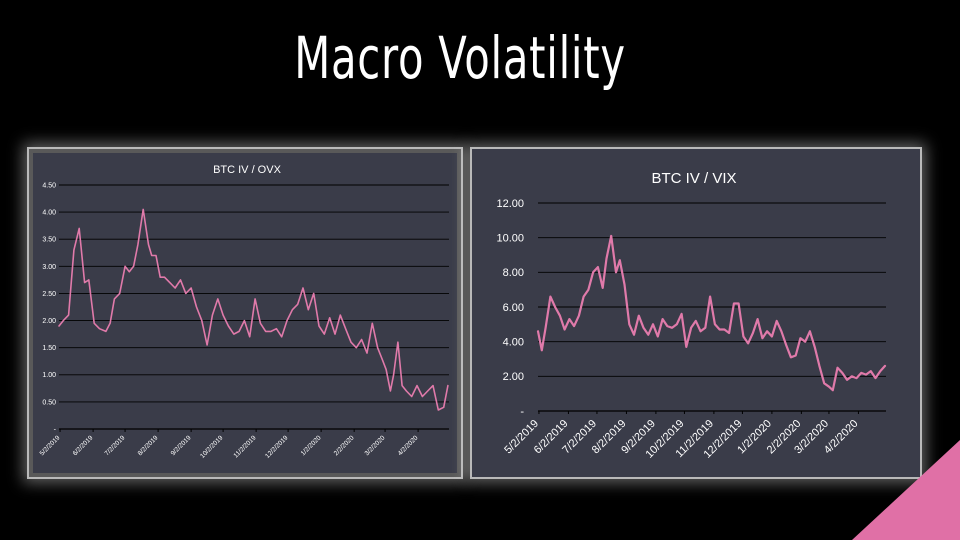  I want to click on y-tick-label: 12.00, so click(510, 204).